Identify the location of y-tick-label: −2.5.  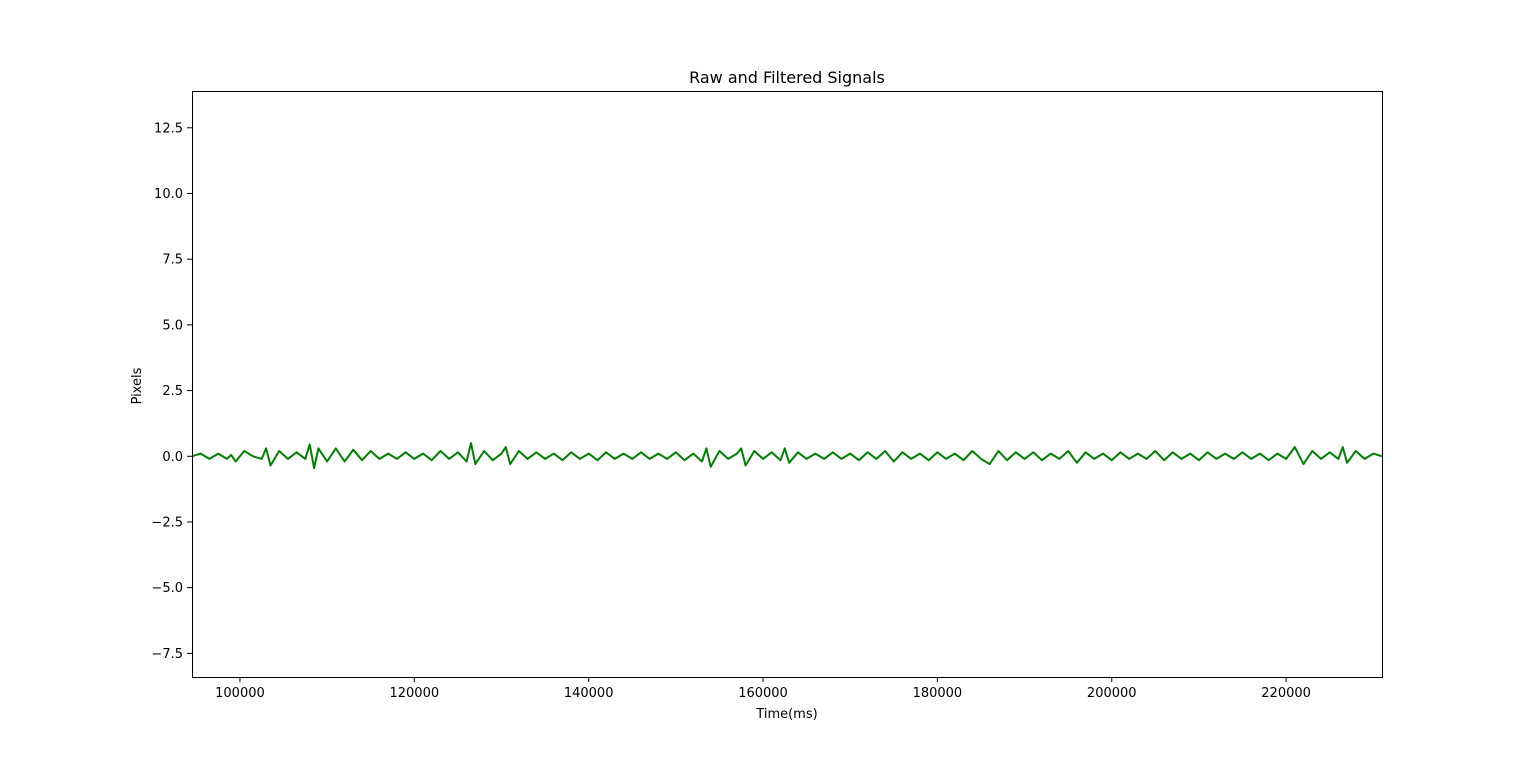
(167, 522).